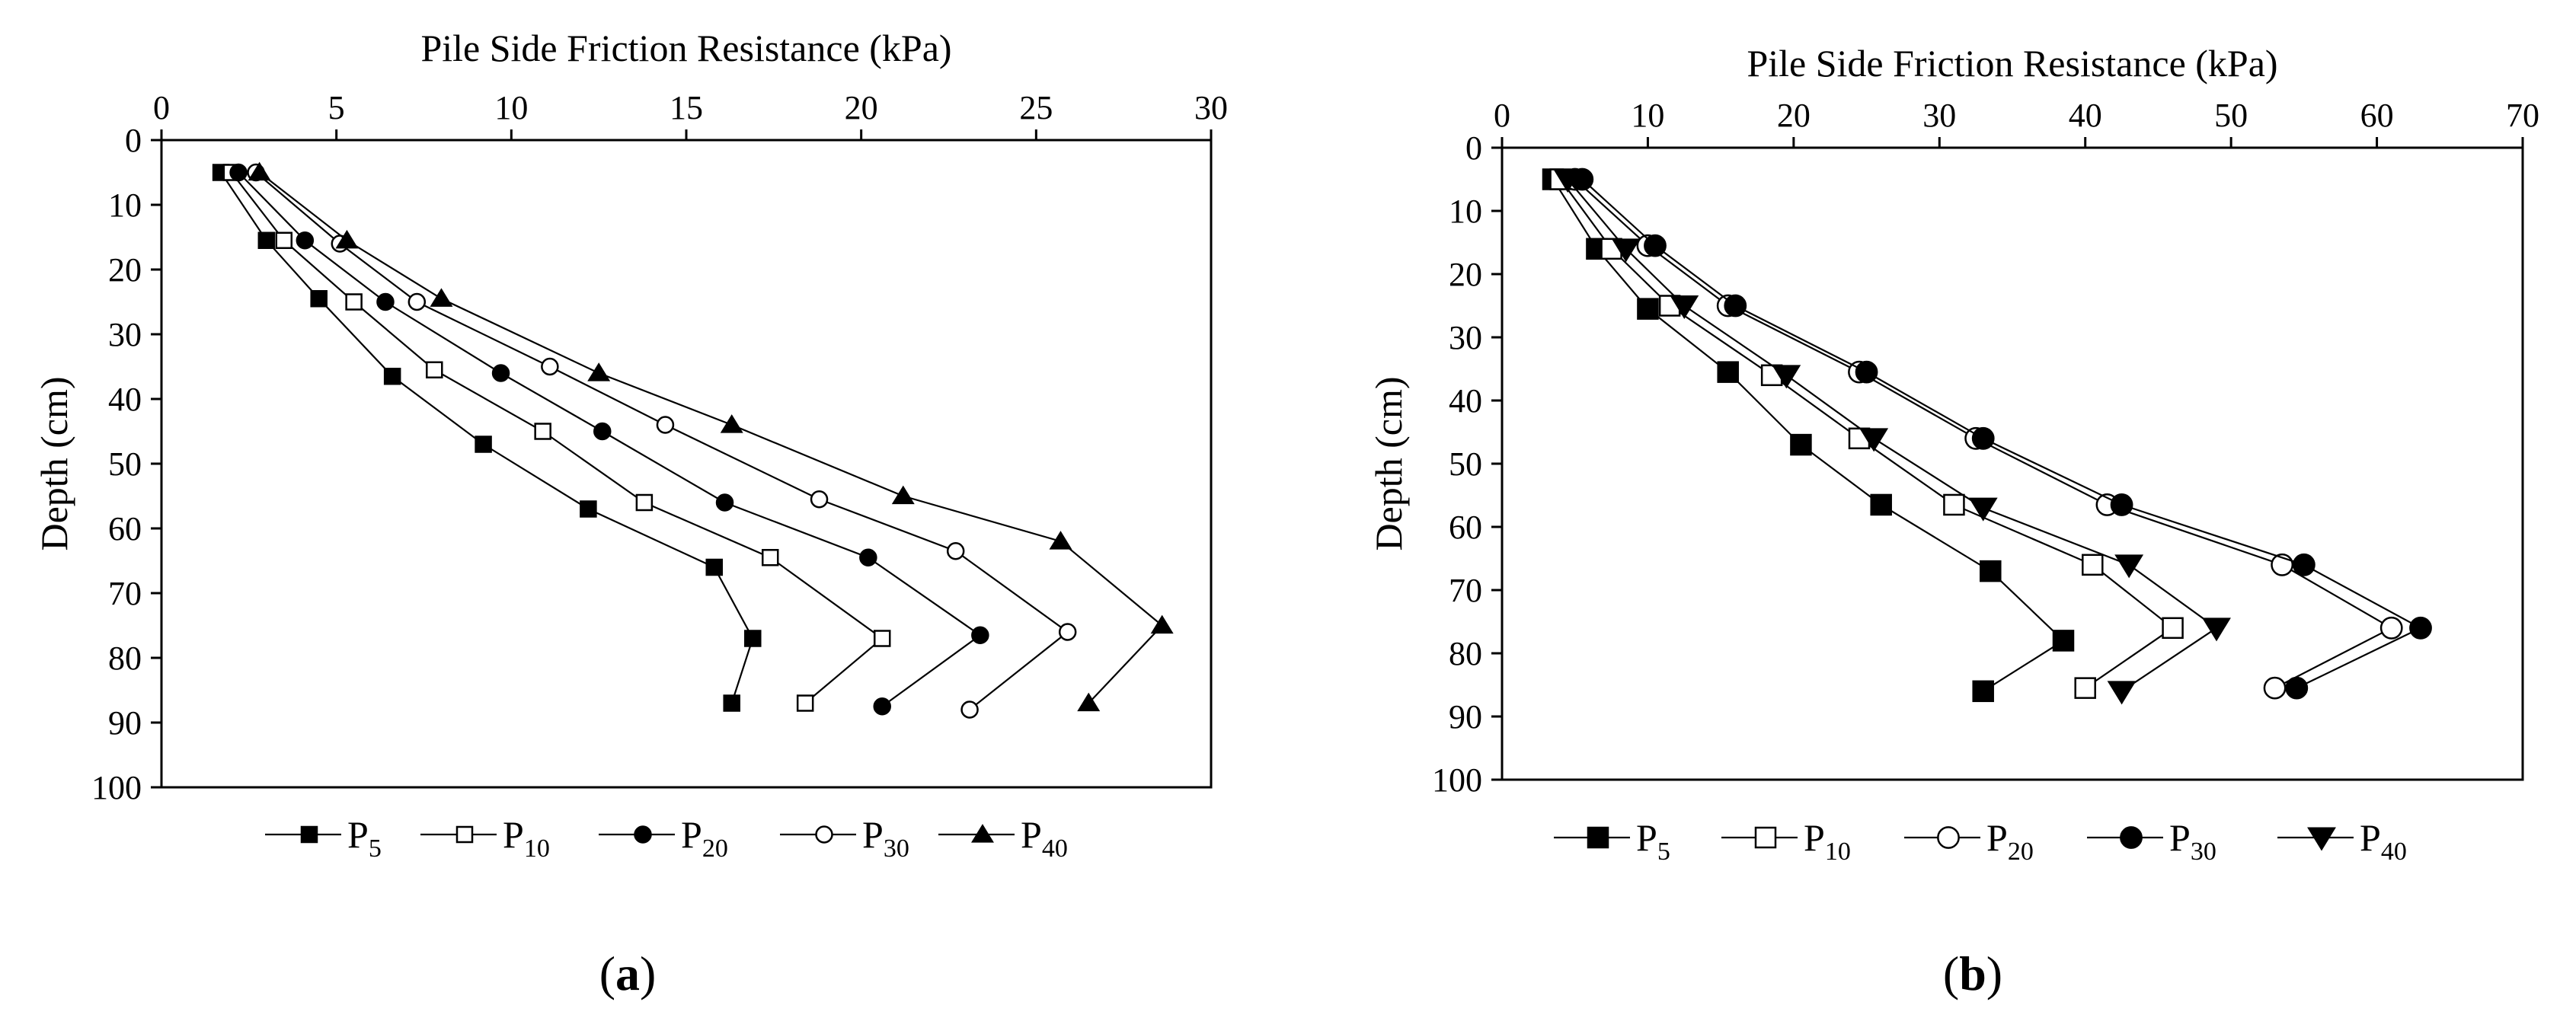 This screenshot has width=2576, height=1018. What do you see at coordinates (134, 141) in the screenshot?
I see `y-tick-label: 0` at bounding box center [134, 141].